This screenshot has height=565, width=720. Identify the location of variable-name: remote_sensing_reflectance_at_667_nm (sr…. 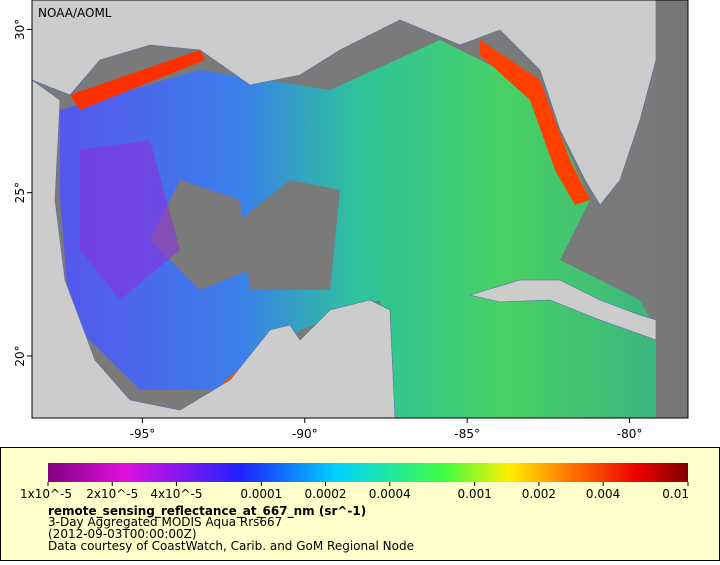
(207, 511).